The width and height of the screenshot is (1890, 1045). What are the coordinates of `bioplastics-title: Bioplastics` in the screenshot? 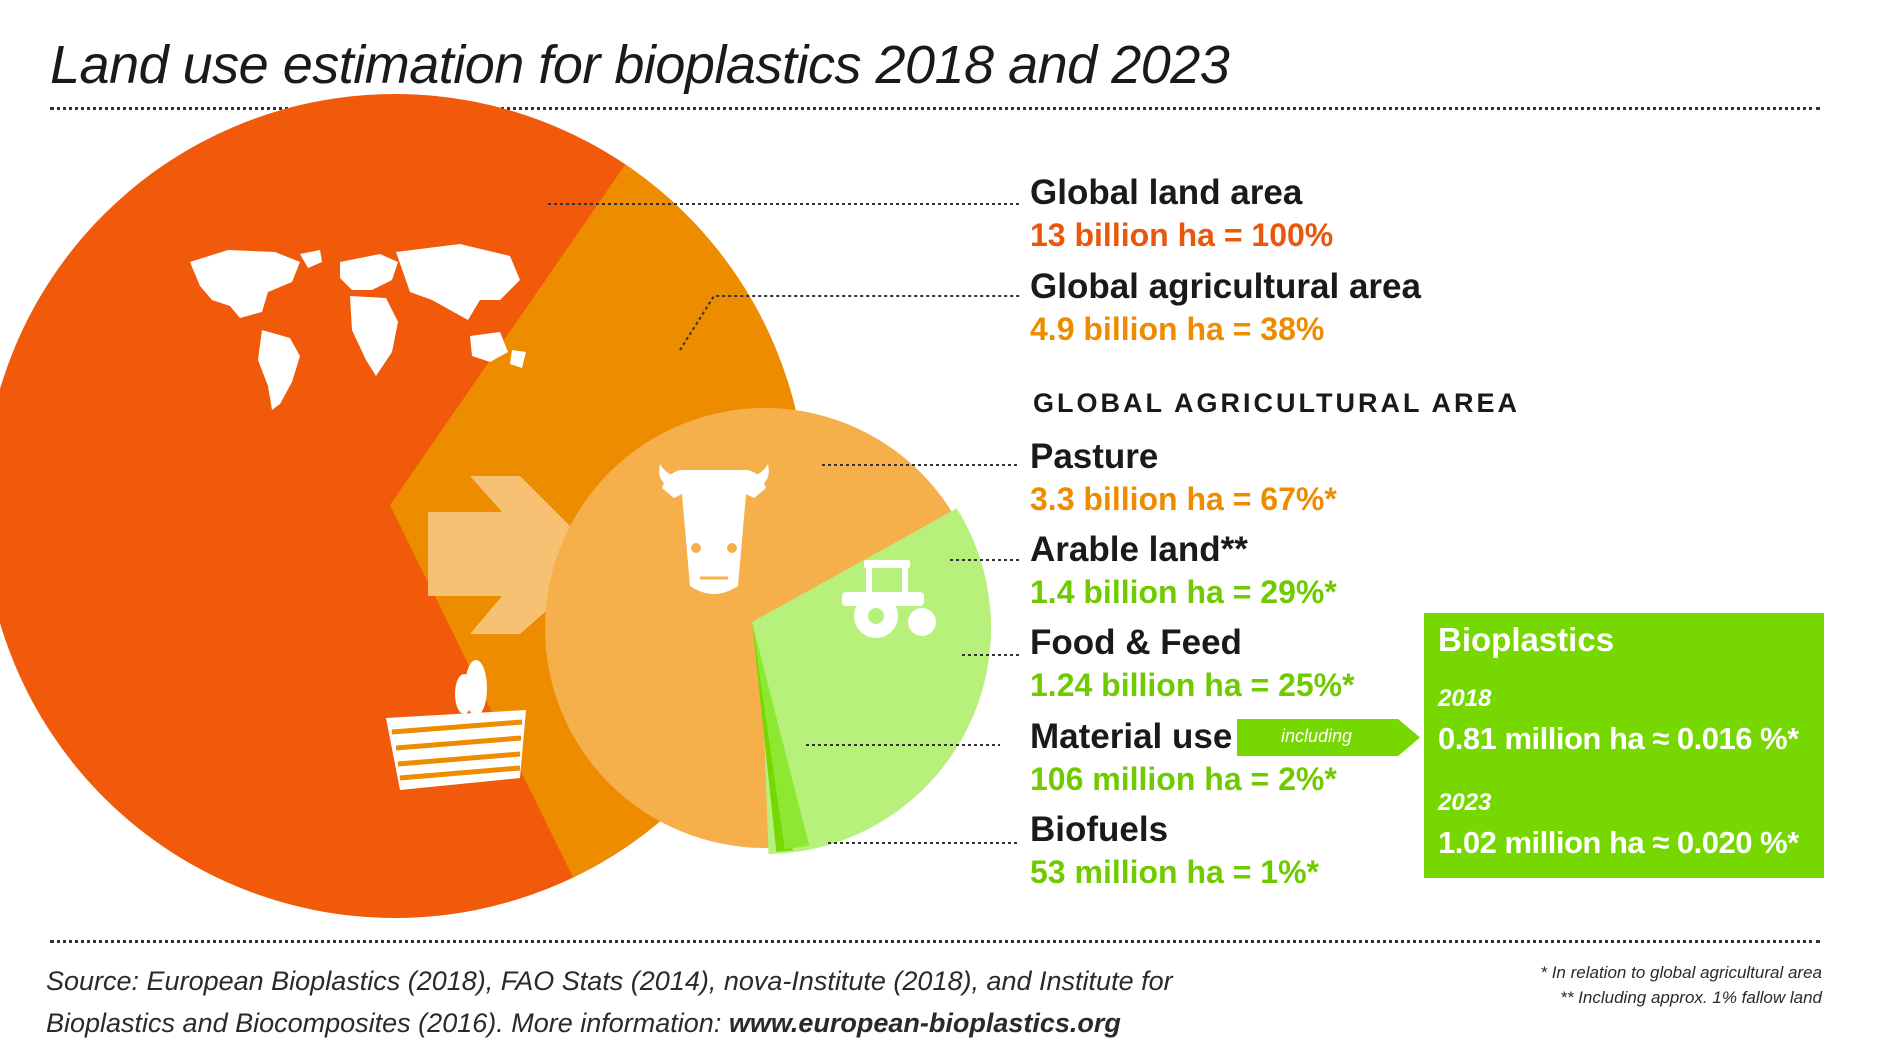 It's located at (1526, 639).